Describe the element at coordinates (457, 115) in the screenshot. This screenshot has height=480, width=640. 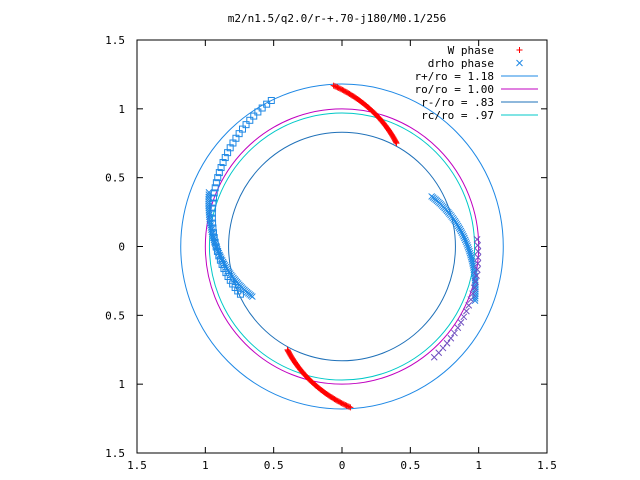
I see `legend-label: rc/ro = .97` at that location.